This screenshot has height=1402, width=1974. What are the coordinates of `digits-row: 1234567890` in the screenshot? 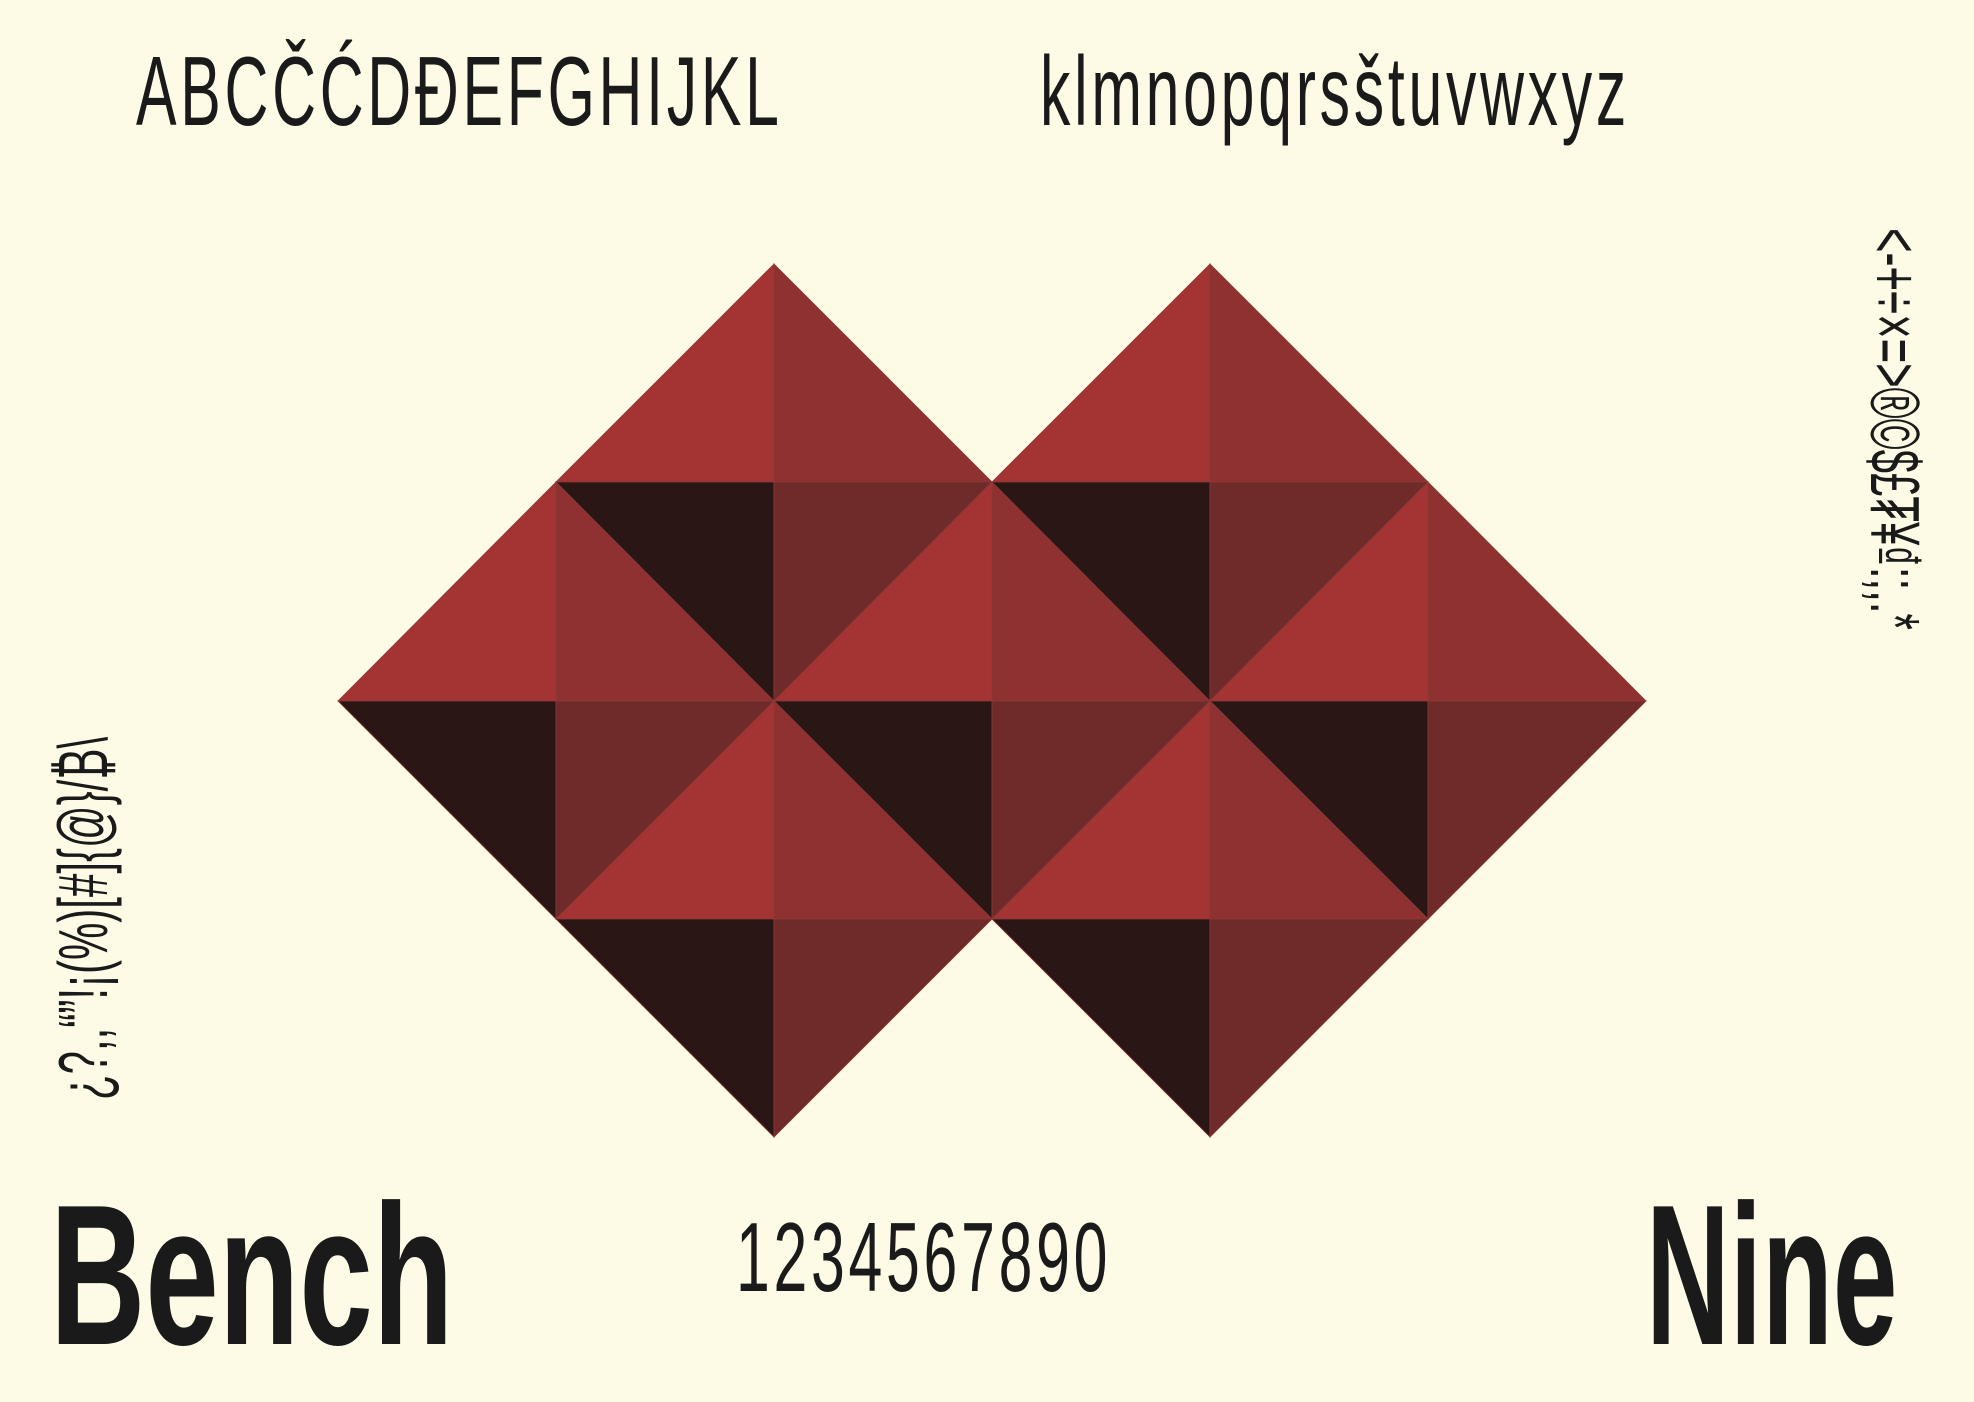 It's located at (924, 1257).